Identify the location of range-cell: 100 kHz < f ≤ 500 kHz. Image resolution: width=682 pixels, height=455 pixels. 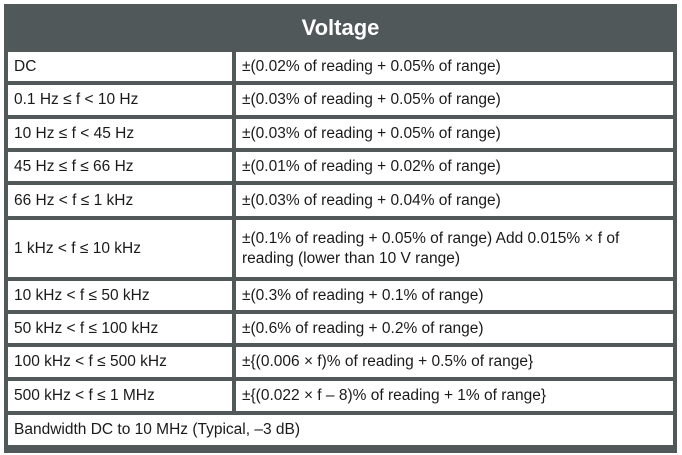
(120, 362).